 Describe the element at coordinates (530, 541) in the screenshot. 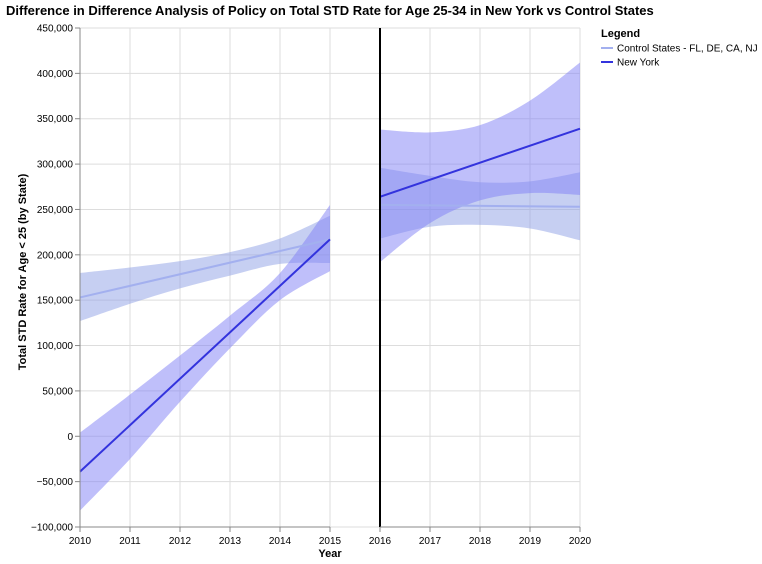

I see `post-x-tick-label: 2019` at that location.